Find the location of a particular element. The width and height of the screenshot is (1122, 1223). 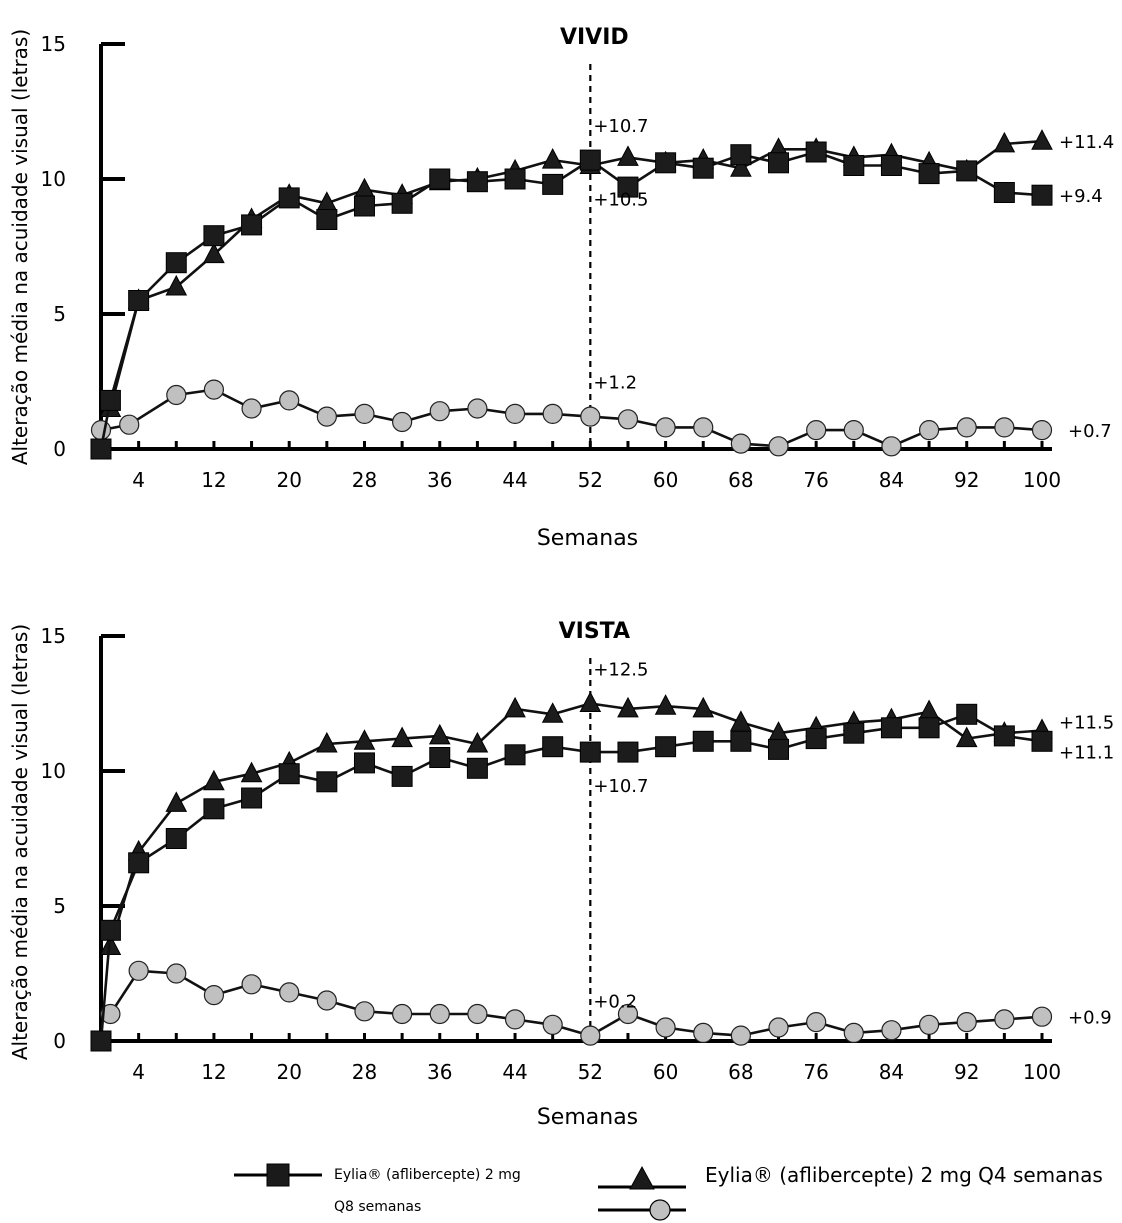

vivid-x-tick-label: 44 is located at coordinates (514, 480).